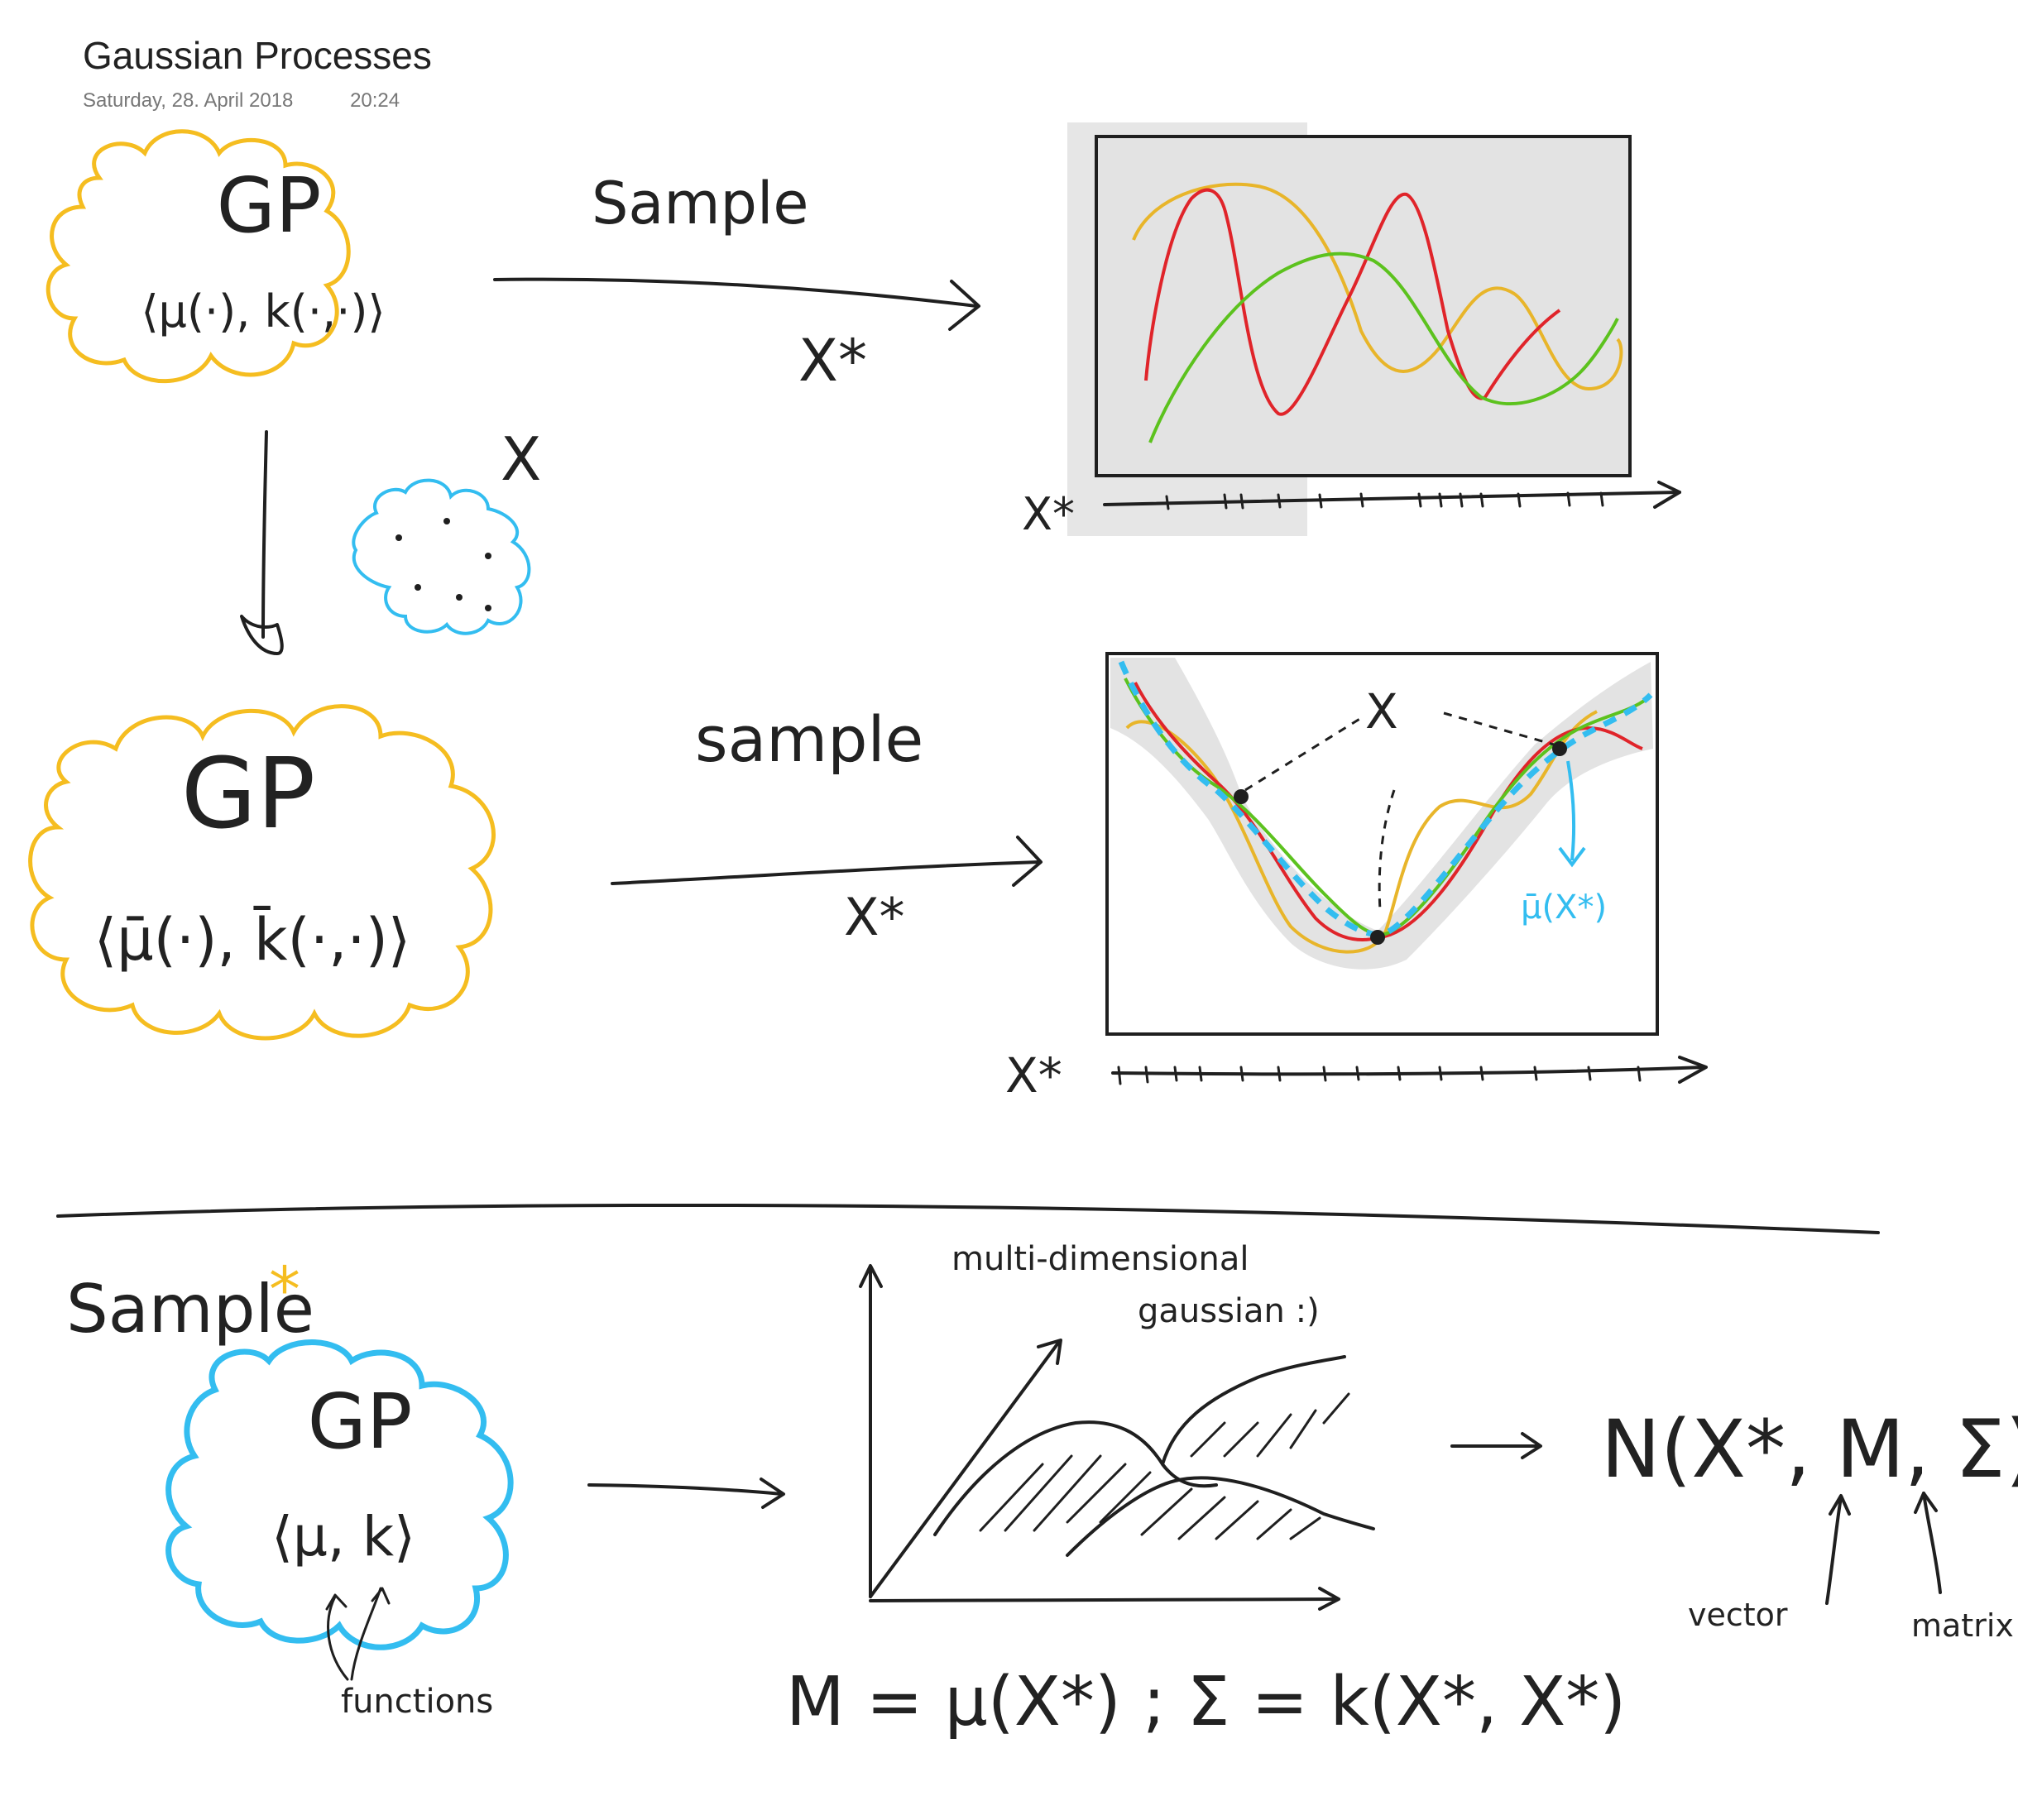 The image size is (2018, 1820). What do you see at coordinates (1834, 1550) in the screenshot?
I see `vector-pointer` at bounding box center [1834, 1550].